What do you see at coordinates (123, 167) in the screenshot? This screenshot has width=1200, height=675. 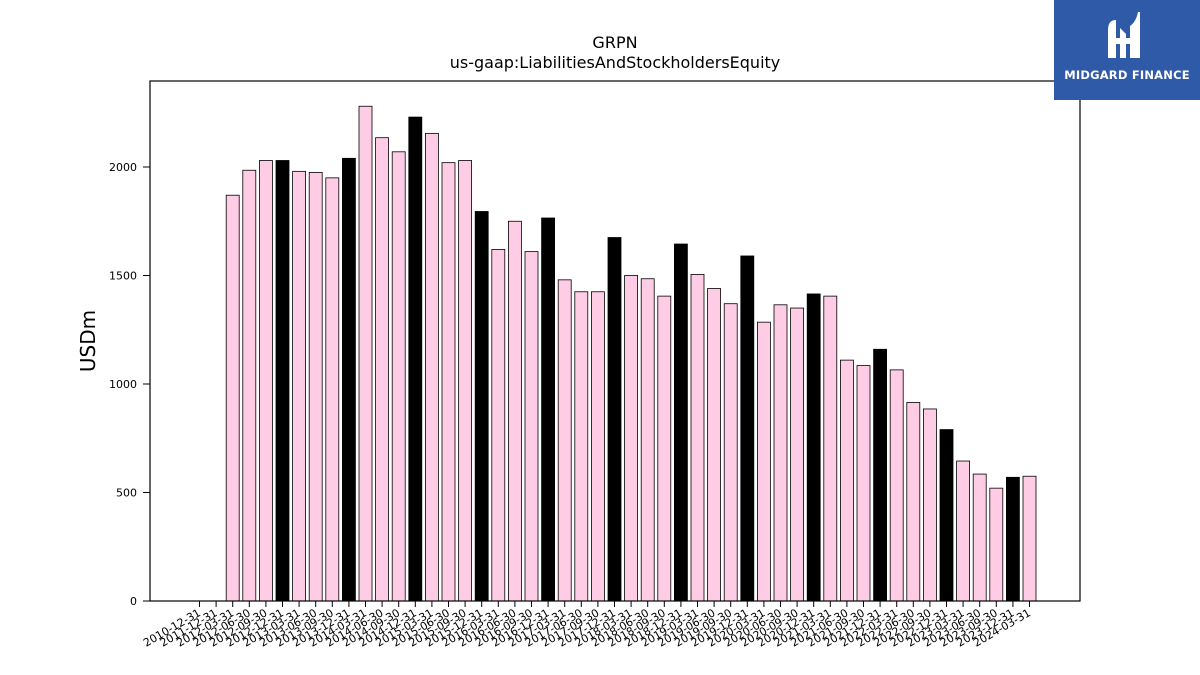 I see `y-tick-label: 2000` at bounding box center [123, 167].